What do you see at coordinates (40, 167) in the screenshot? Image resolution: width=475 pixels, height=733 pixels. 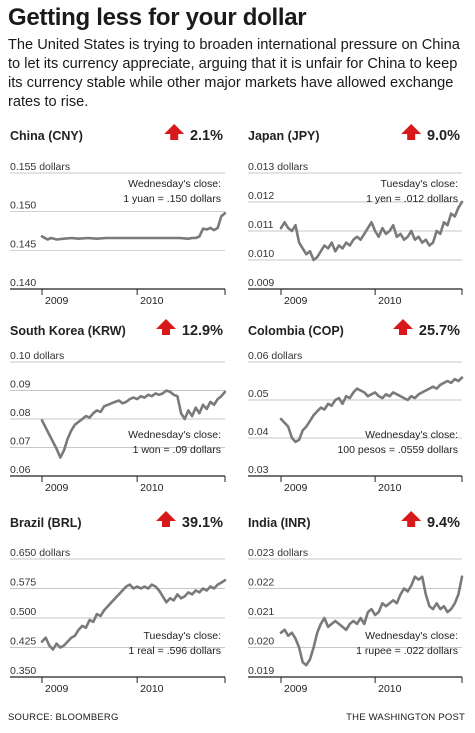 I see `y-tick-label: 0.155 dollars` at bounding box center [40, 167].